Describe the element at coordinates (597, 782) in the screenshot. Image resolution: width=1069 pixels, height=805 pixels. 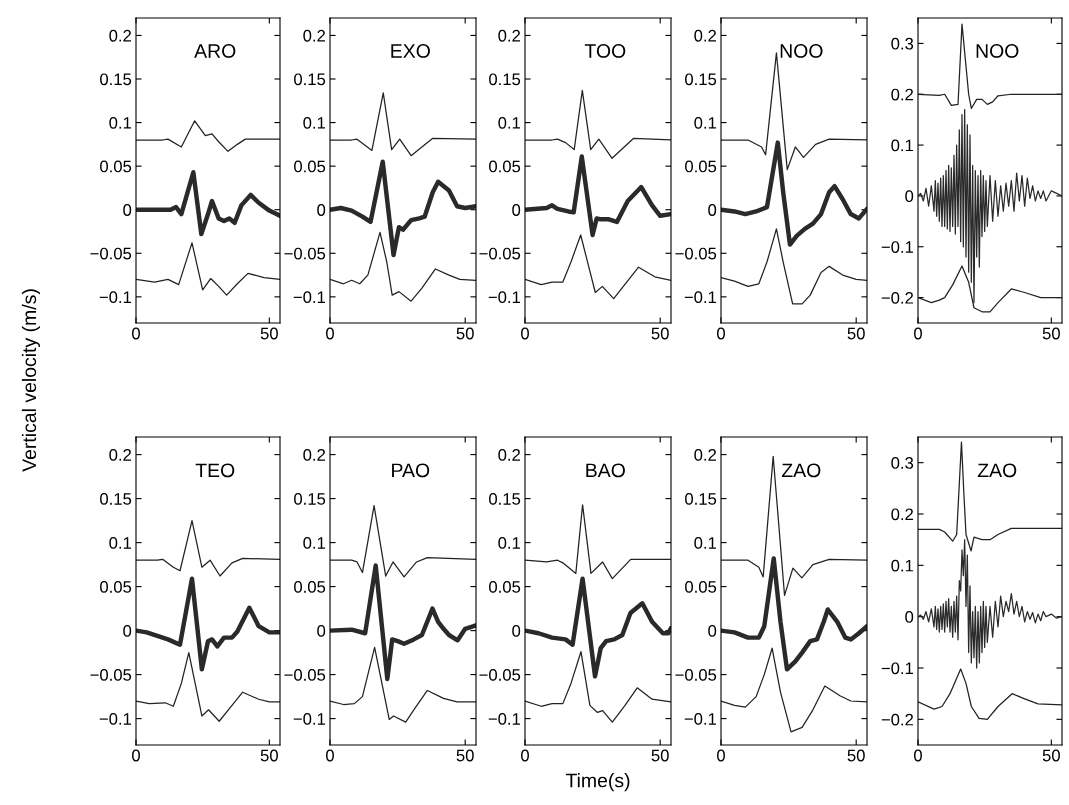
I see `x-axis-title: Time(s)` at that location.